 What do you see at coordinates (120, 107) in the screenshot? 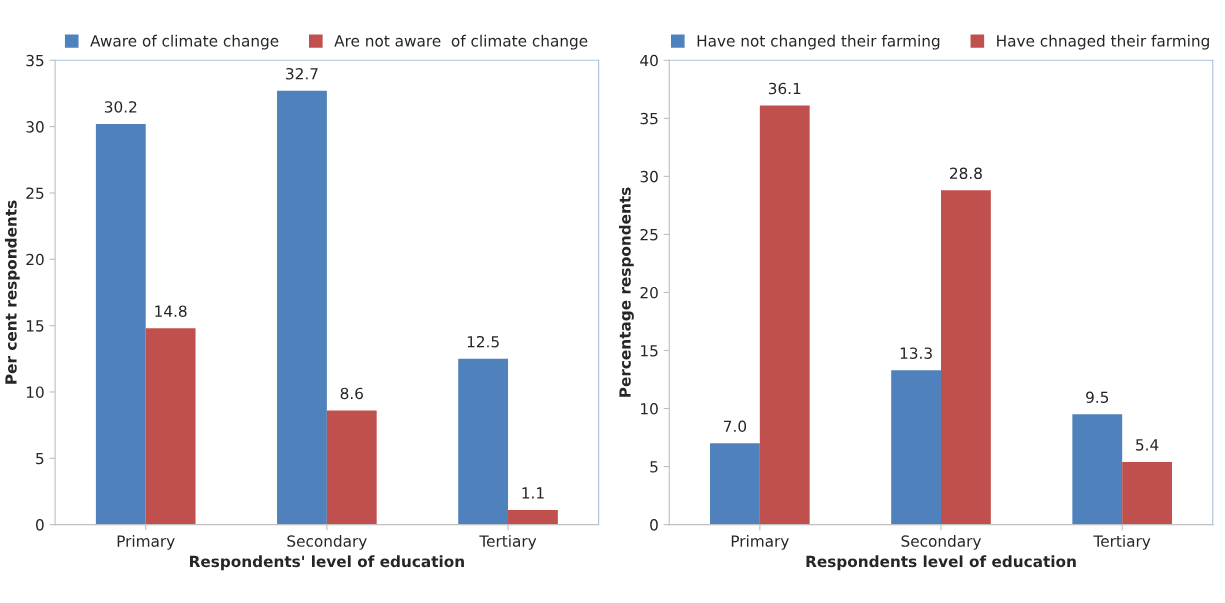
I see `data-label: 30.2` at bounding box center [120, 107].